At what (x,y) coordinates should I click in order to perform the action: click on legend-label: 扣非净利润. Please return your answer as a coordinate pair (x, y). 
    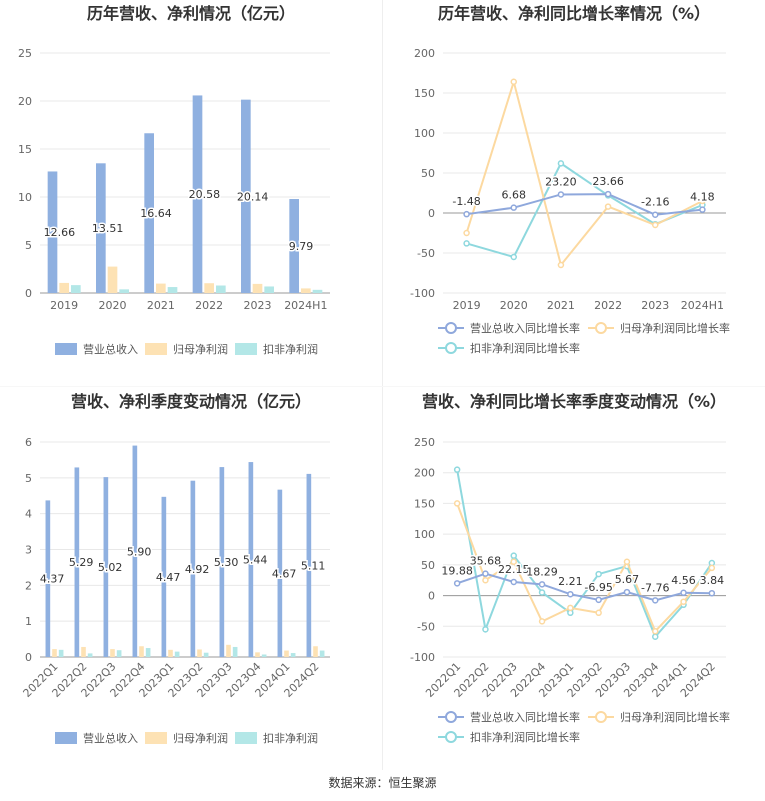
    Looking at the image, I should click on (290, 738).